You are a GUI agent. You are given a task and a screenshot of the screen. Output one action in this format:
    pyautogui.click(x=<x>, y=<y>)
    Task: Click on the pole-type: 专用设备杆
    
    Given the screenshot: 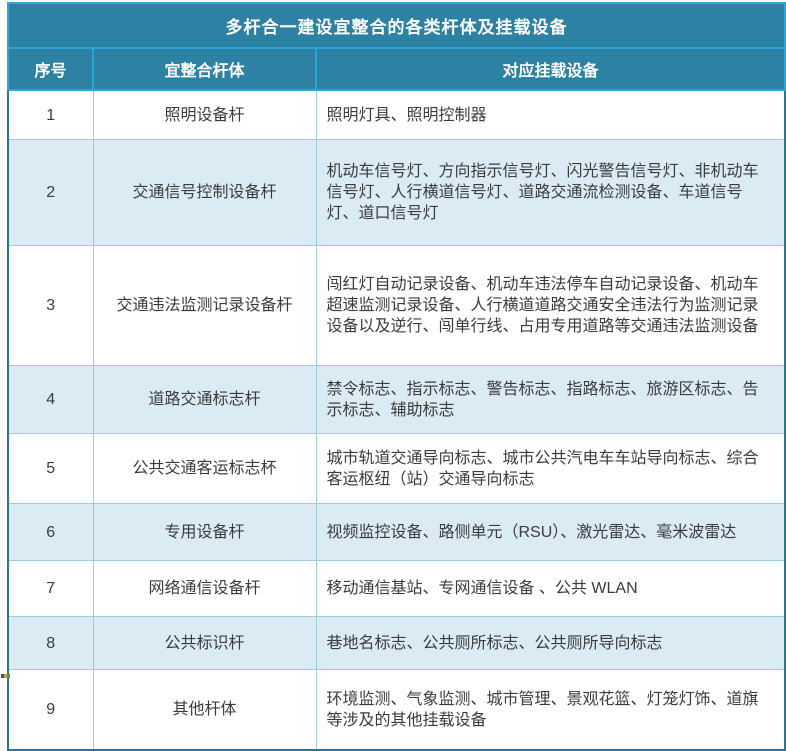 What is the action you would take?
    pyautogui.click(x=204, y=532)
    